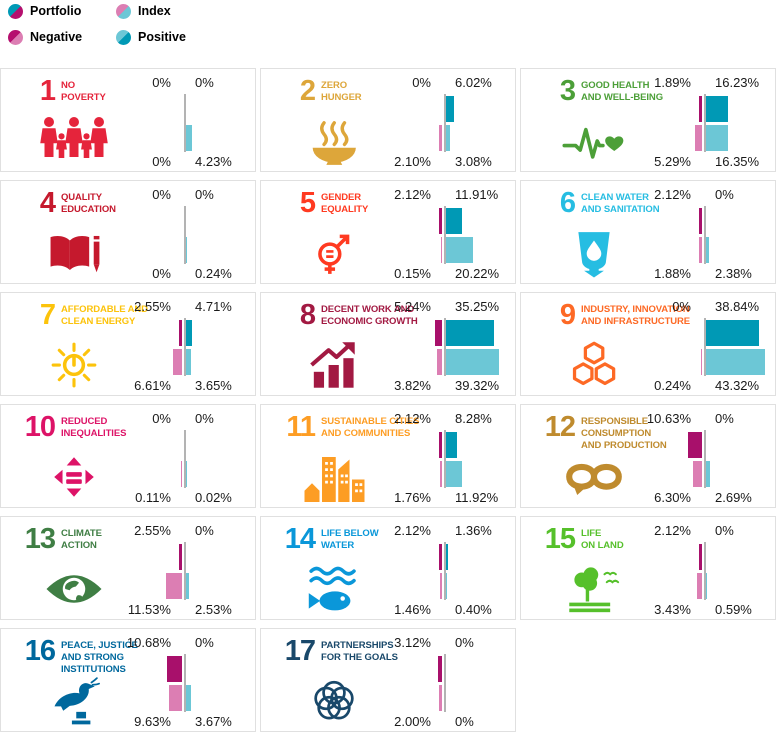 The width and height of the screenshot is (780, 736). What do you see at coordinates (15, 11) in the screenshot?
I see `portfolio-dot` at bounding box center [15, 11].